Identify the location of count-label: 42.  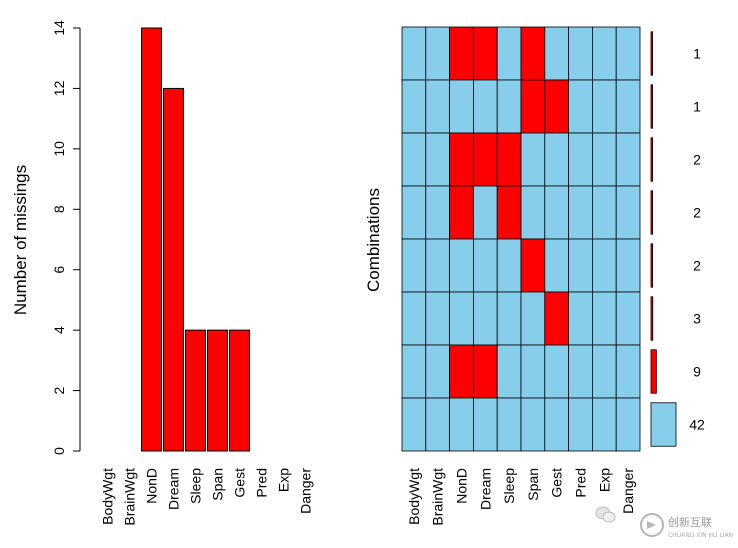
(697, 425).